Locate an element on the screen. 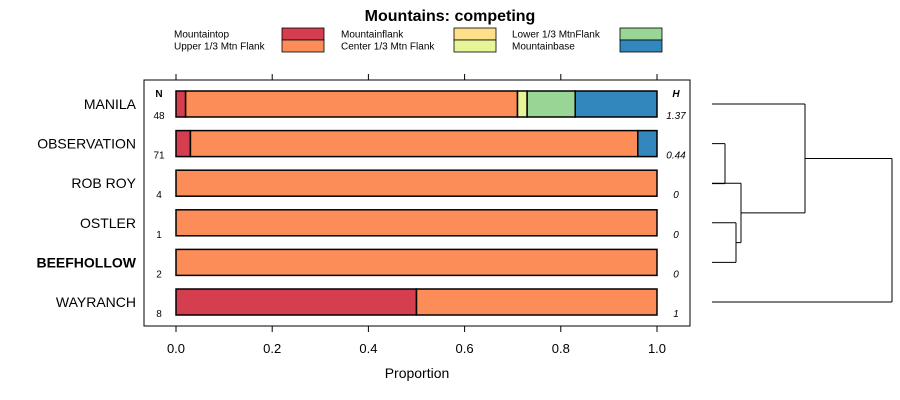  category-label: ROB ROY is located at coordinates (103, 183).